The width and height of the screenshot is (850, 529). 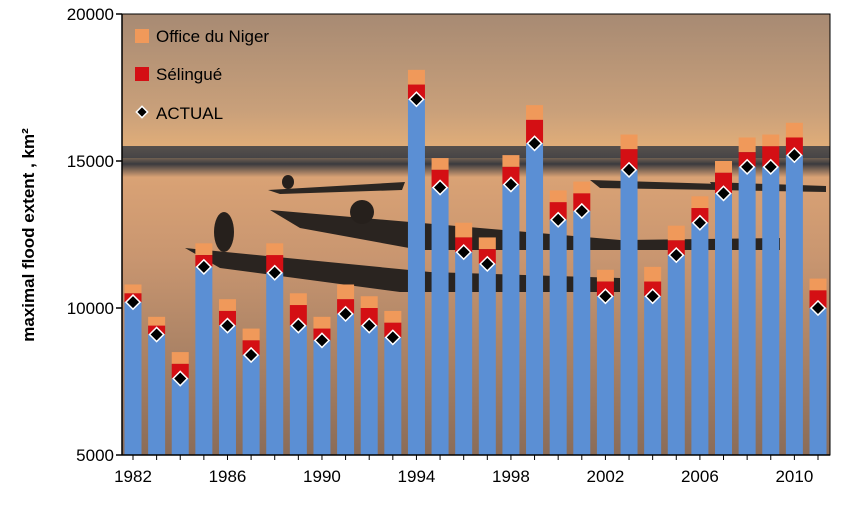 What do you see at coordinates (417, 476) in the screenshot?
I see `x-tick-label-1994: 1994` at bounding box center [417, 476].